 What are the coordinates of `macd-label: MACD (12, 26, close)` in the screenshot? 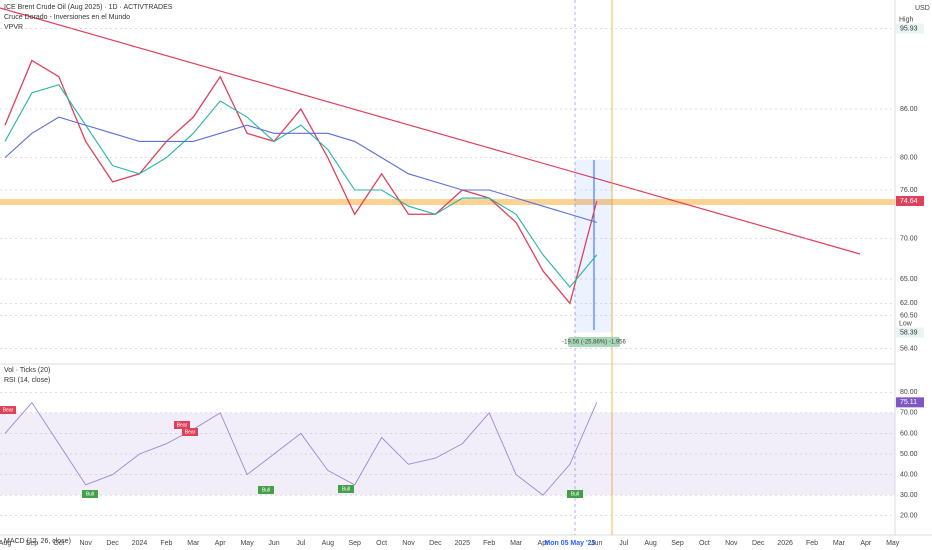 It's located at (37, 541).